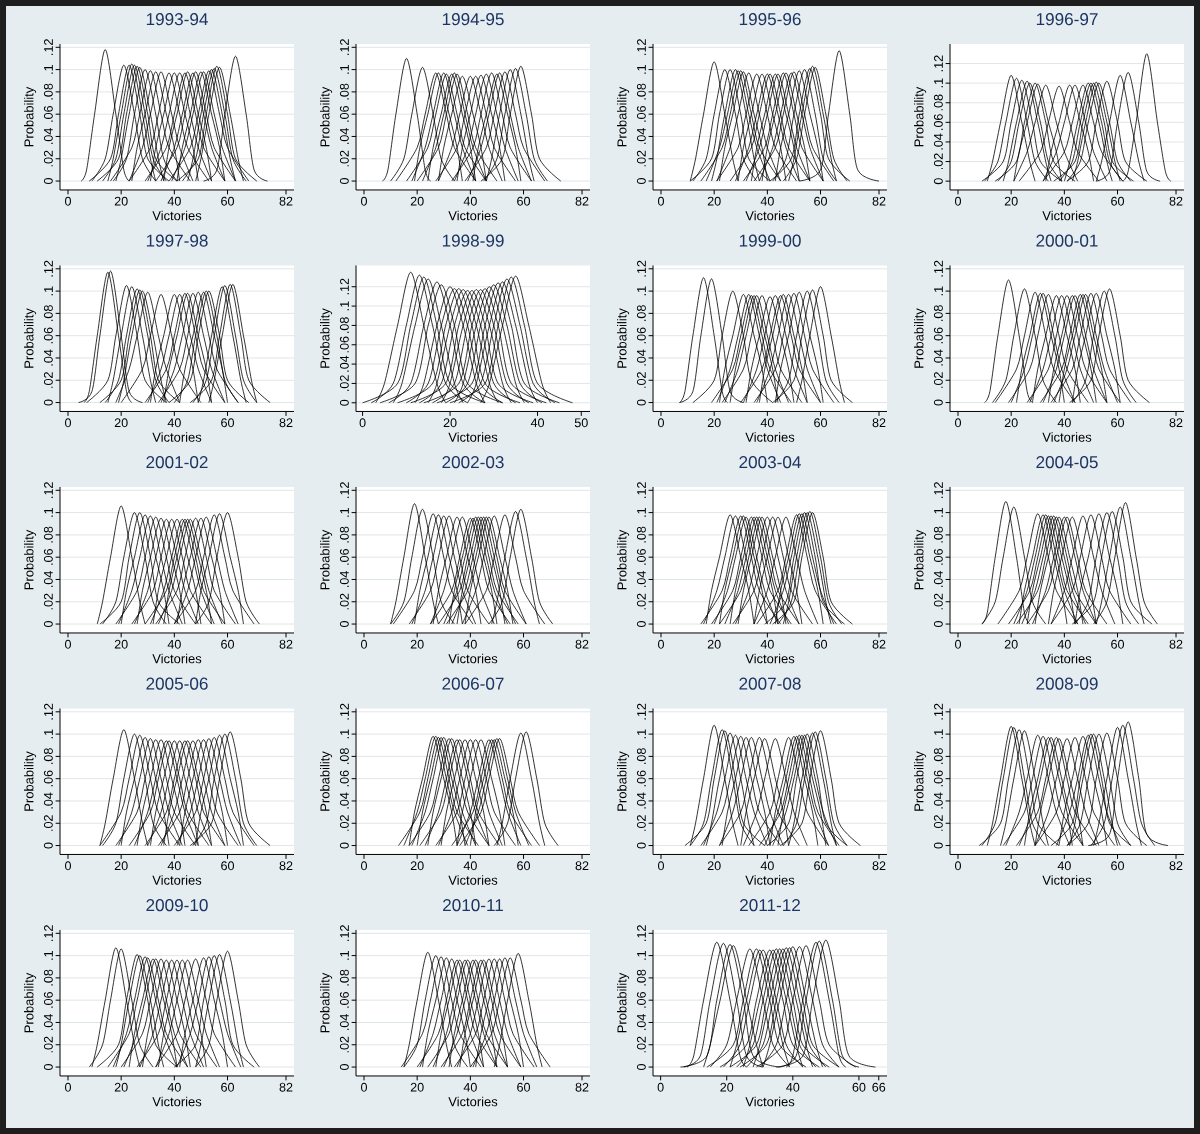  What do you see at coordinates (473, 905) in the screenshot?
I see `chart-title: 2010-11` at bounding box center [473, 905].